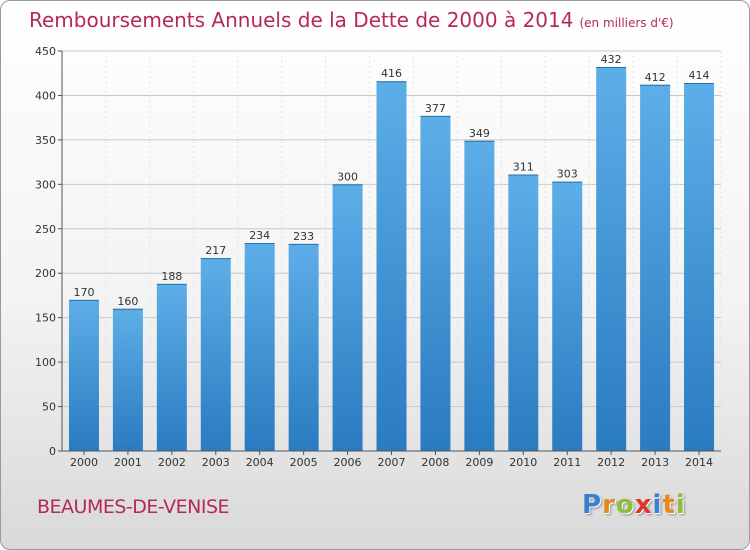  What do you see at coordinates (303, 236) in the screenshot?
I see `data-label-2005: 233` at bounding box center [303, 236].